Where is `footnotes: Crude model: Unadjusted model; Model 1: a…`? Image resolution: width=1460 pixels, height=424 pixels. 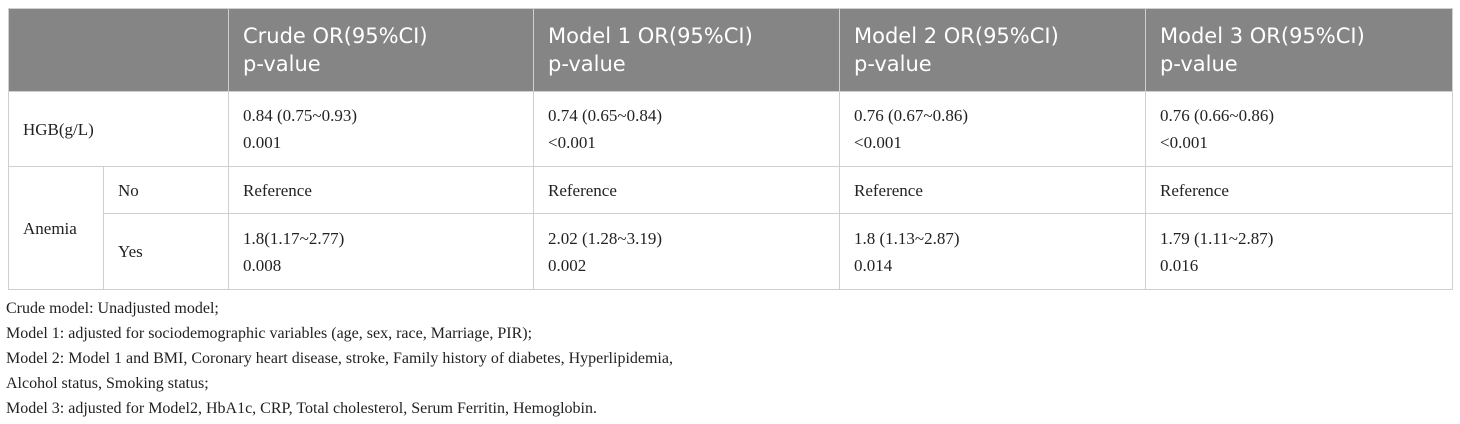
footnotes: Crude model: Unadjusted model; Model 1: a… is located at coordinates (339, 358).